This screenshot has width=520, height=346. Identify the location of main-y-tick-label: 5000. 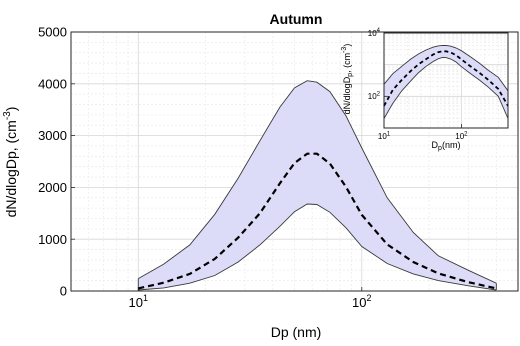
(52, 32).